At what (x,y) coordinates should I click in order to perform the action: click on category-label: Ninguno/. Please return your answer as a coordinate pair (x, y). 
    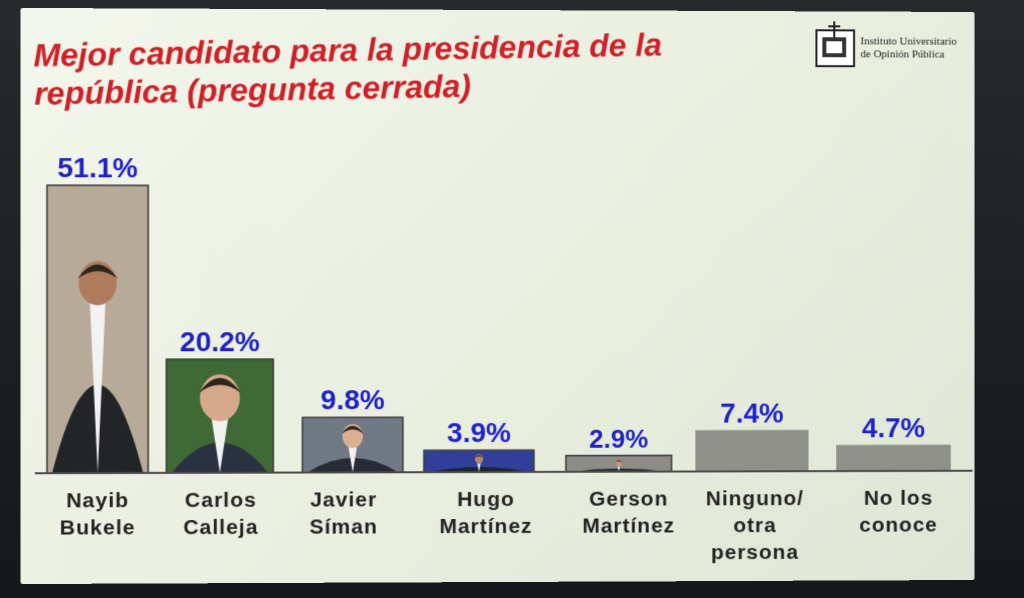
    Looking at the image, I should click on (755, 498).